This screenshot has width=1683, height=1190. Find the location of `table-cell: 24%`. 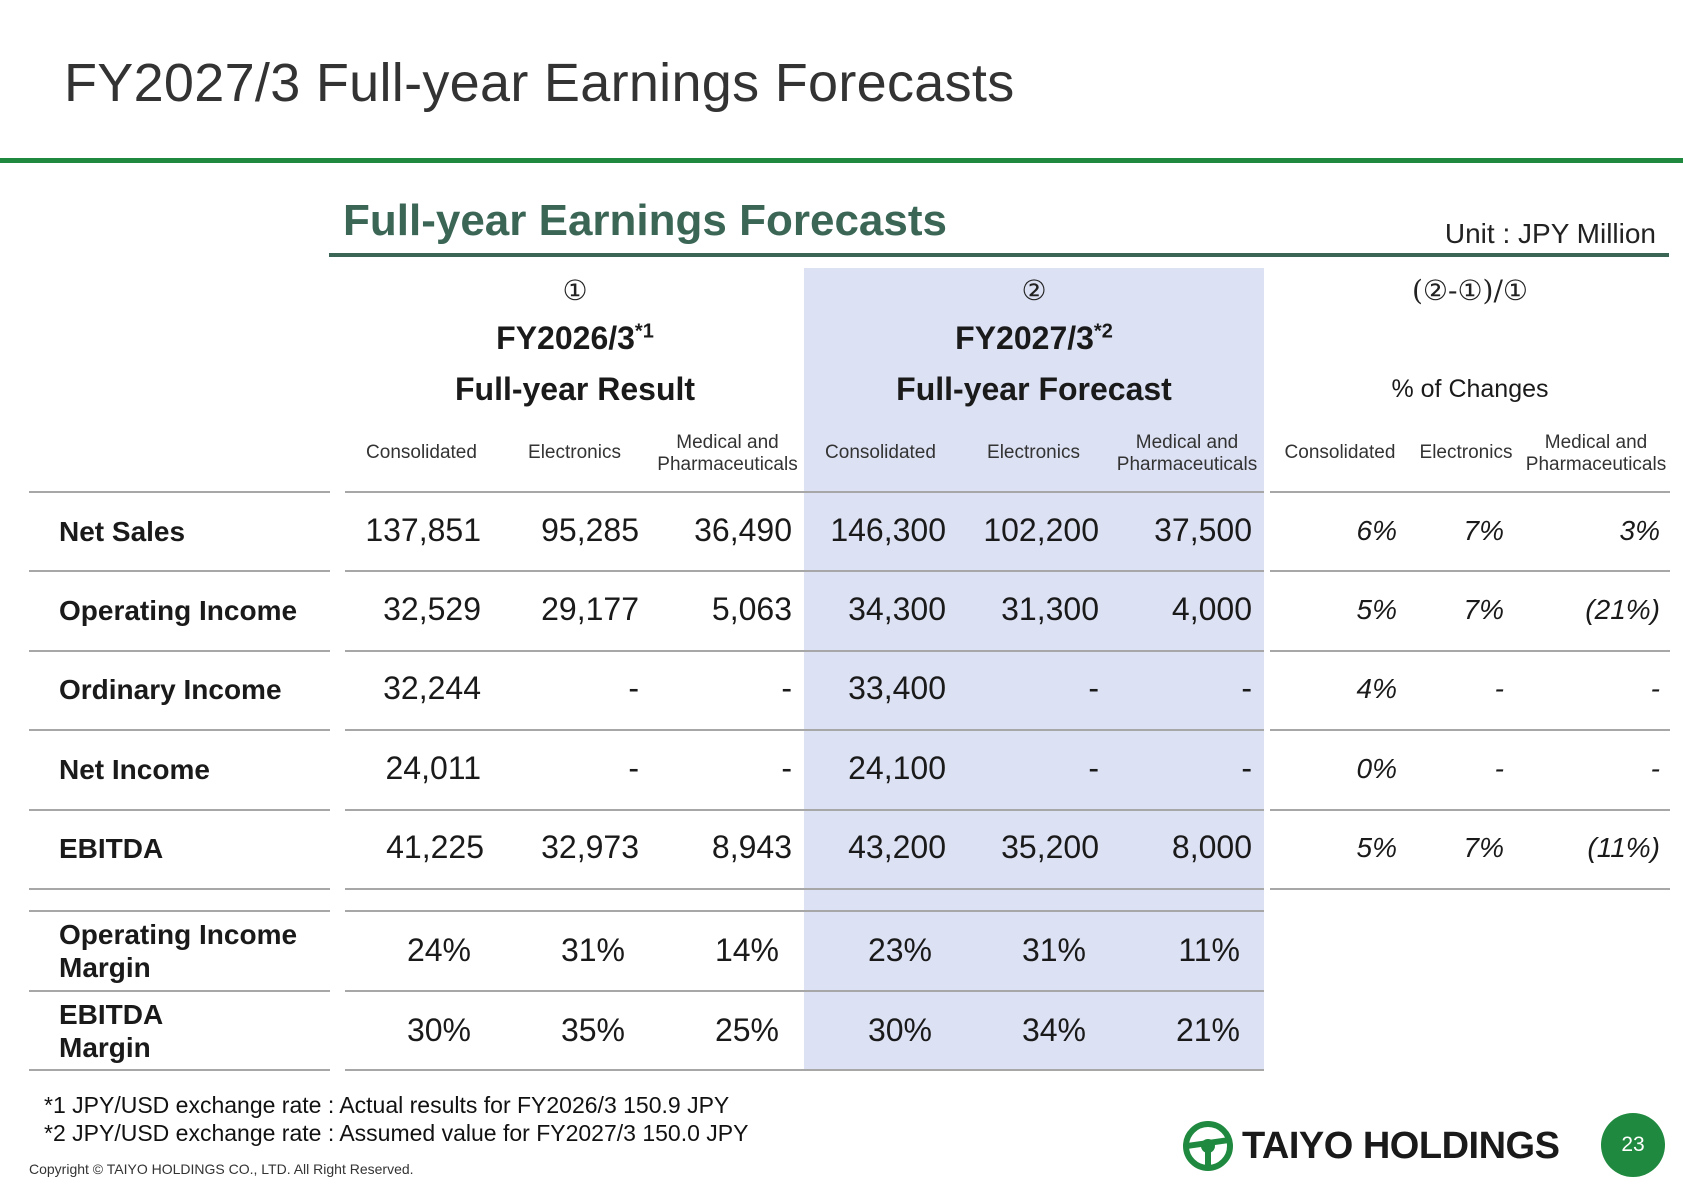

table-cell: 24% is located at coordinates (438, 950).